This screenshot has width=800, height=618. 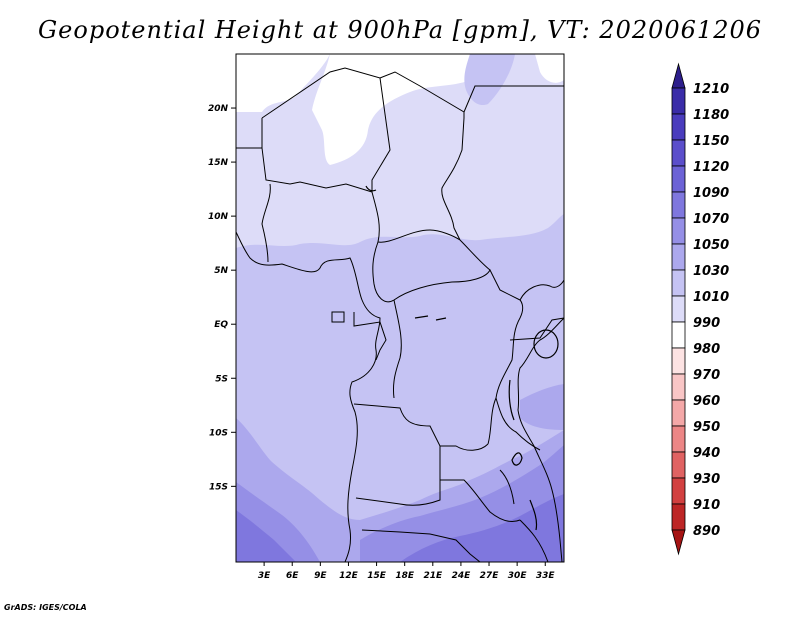 What do you see at coordinates (505, 372) in the screenshot?
I see `border-drc-east` at bounding box center [505, 372].